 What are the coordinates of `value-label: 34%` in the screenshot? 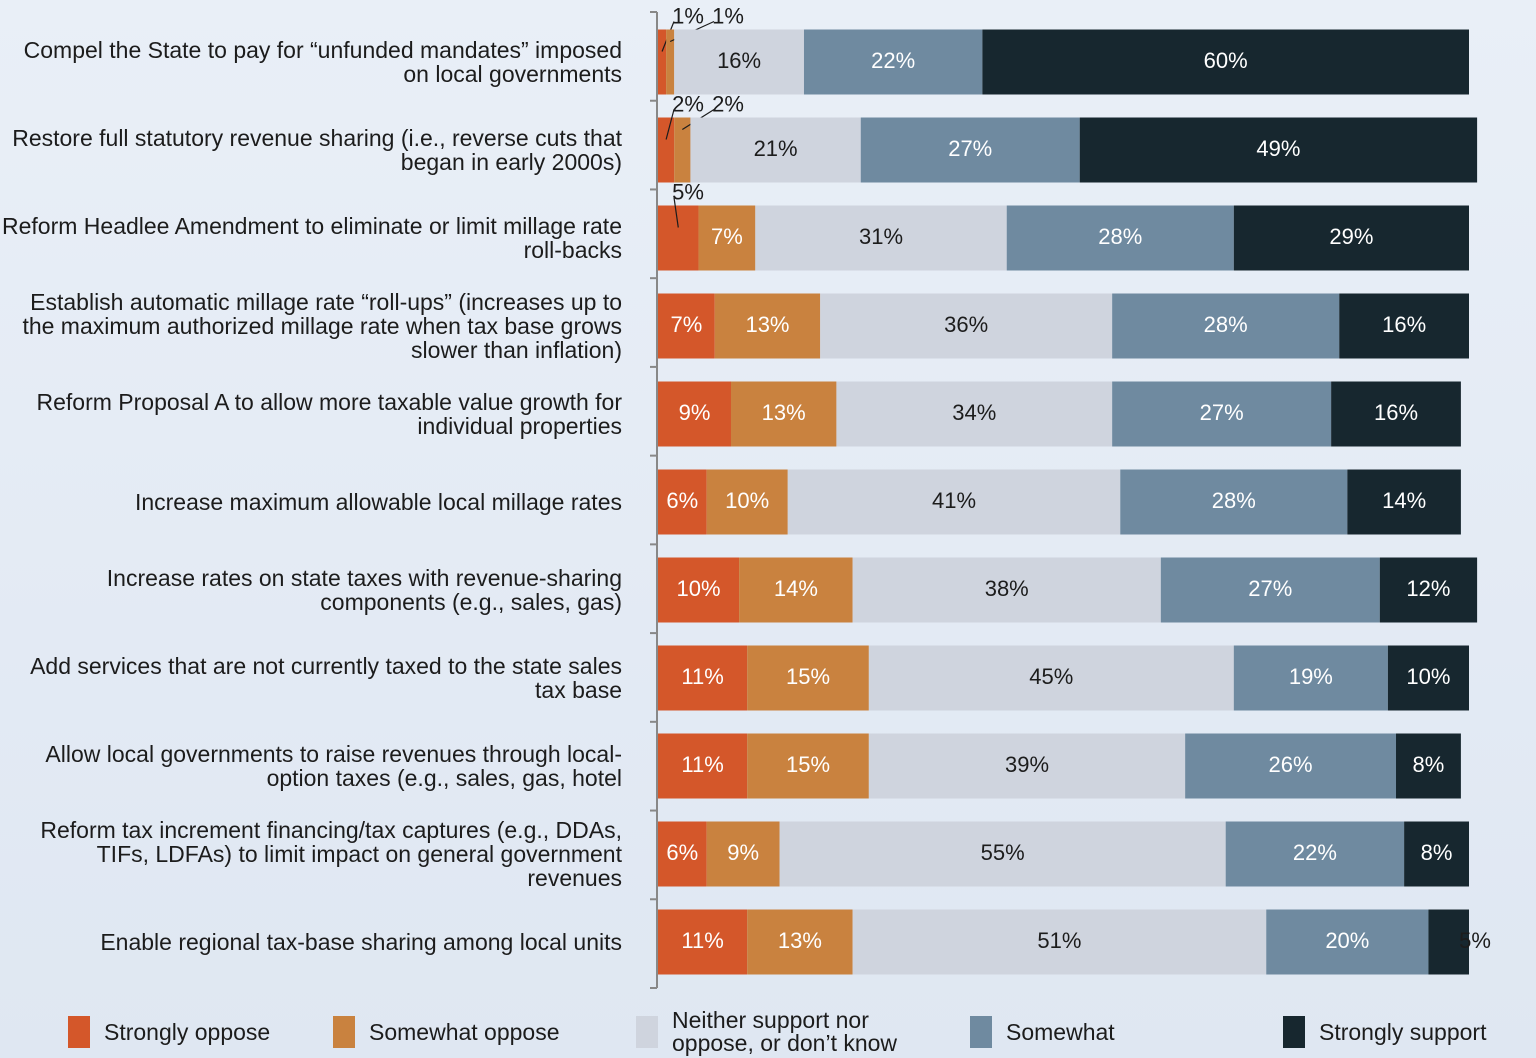 It's located at (974, 412).